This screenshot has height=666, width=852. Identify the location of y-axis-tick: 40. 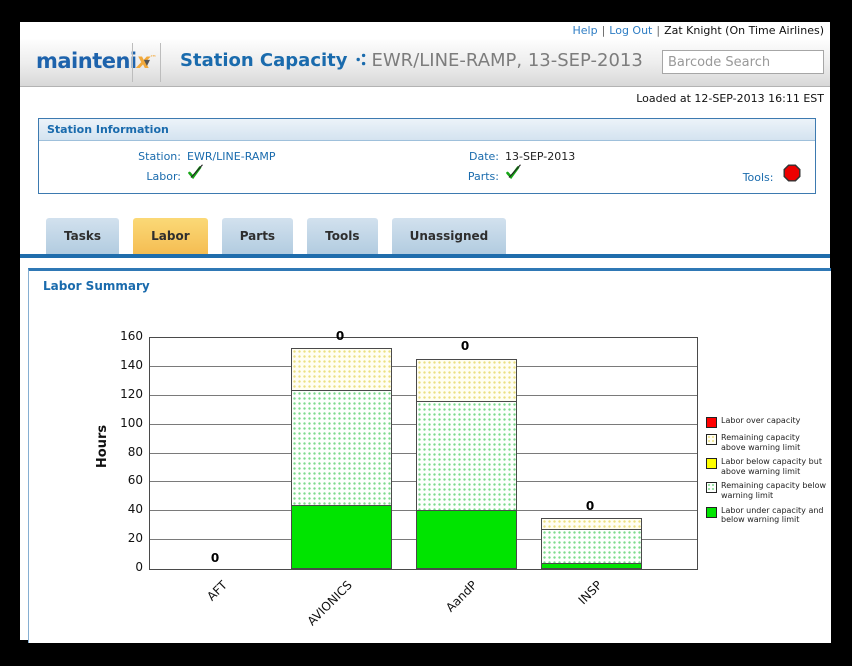
(135, 509).